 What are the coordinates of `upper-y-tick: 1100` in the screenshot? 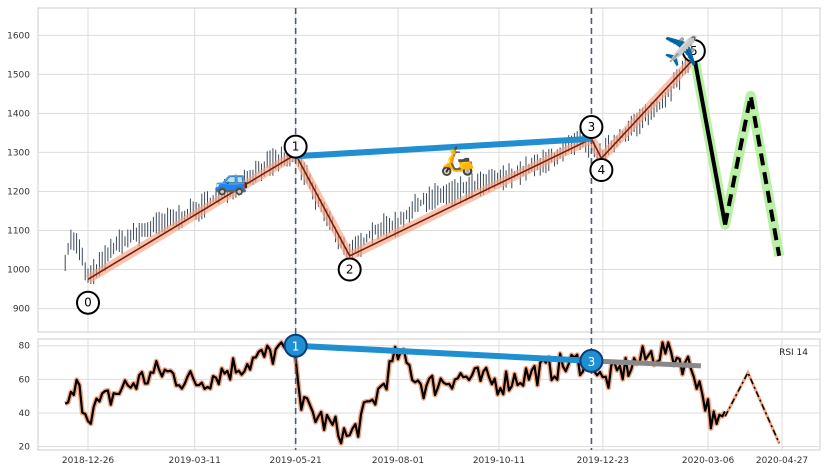 It's located at (18, 232).